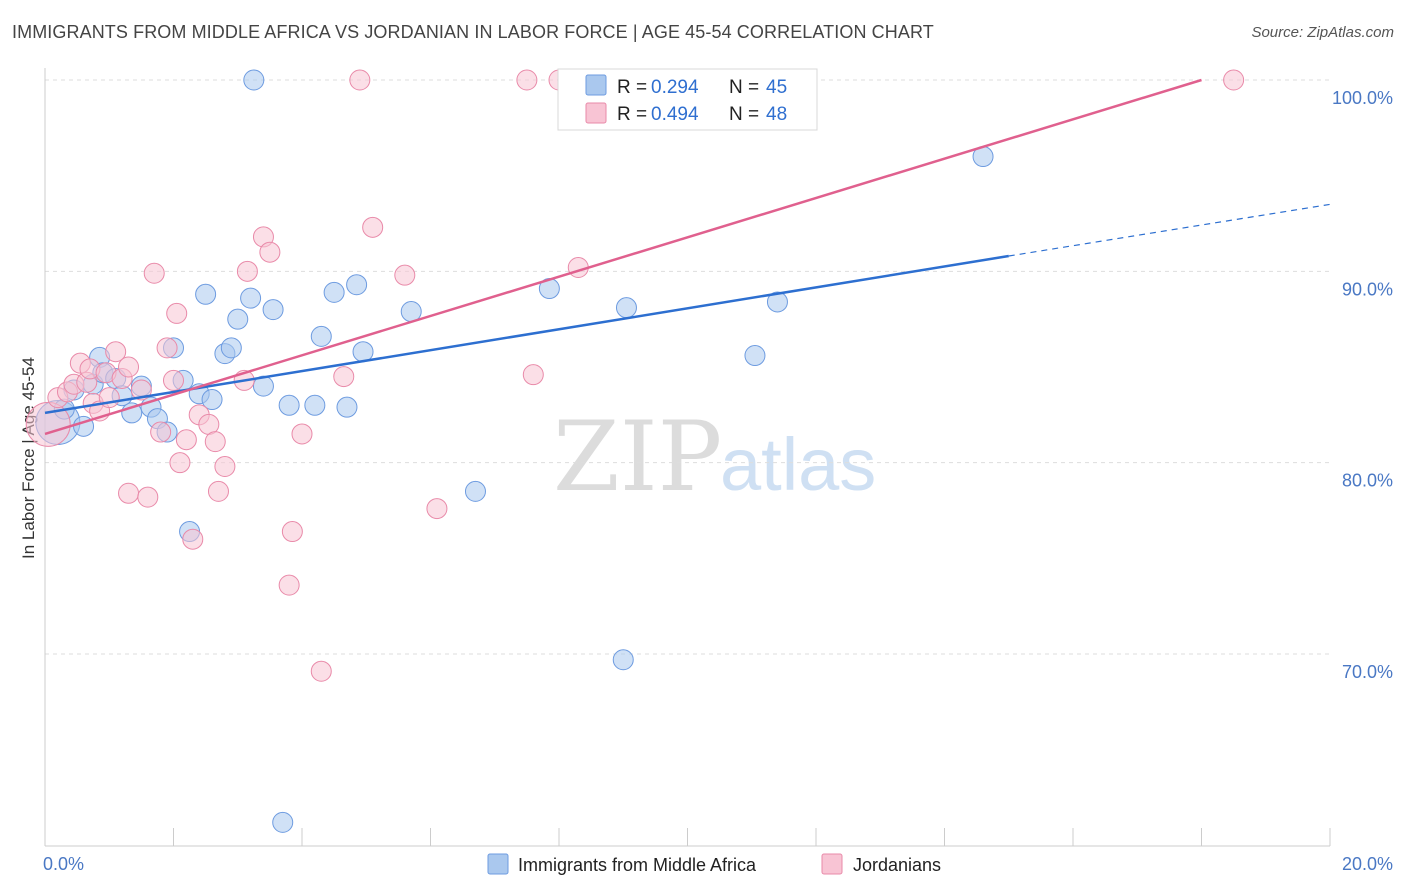  Describe the element at coordinates (1169, 230) in the screenshot. I see `trend-line-blue-extension` at that location.